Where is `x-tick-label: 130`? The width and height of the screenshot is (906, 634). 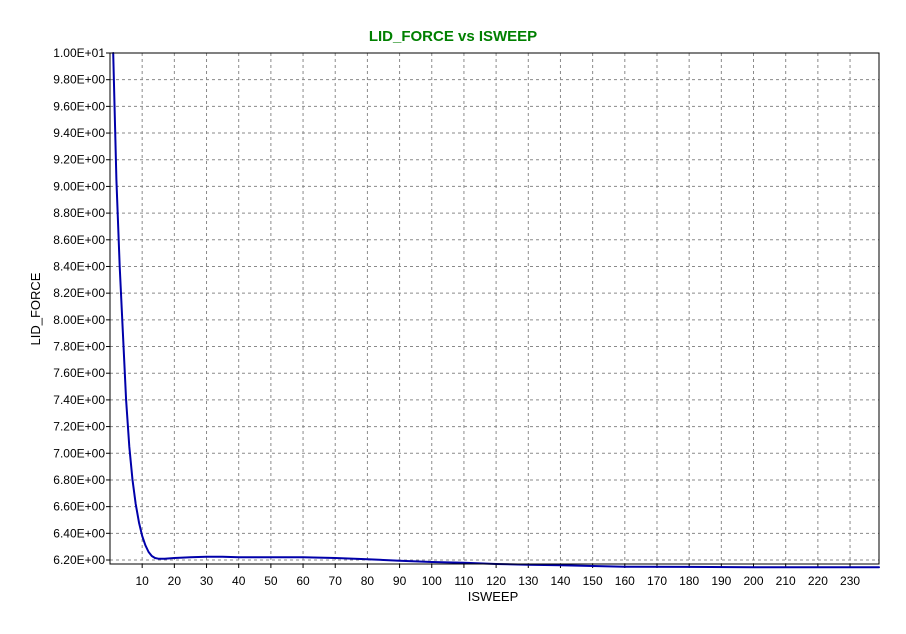
x-tick-label: 130 is located at coordinates (528, 581).